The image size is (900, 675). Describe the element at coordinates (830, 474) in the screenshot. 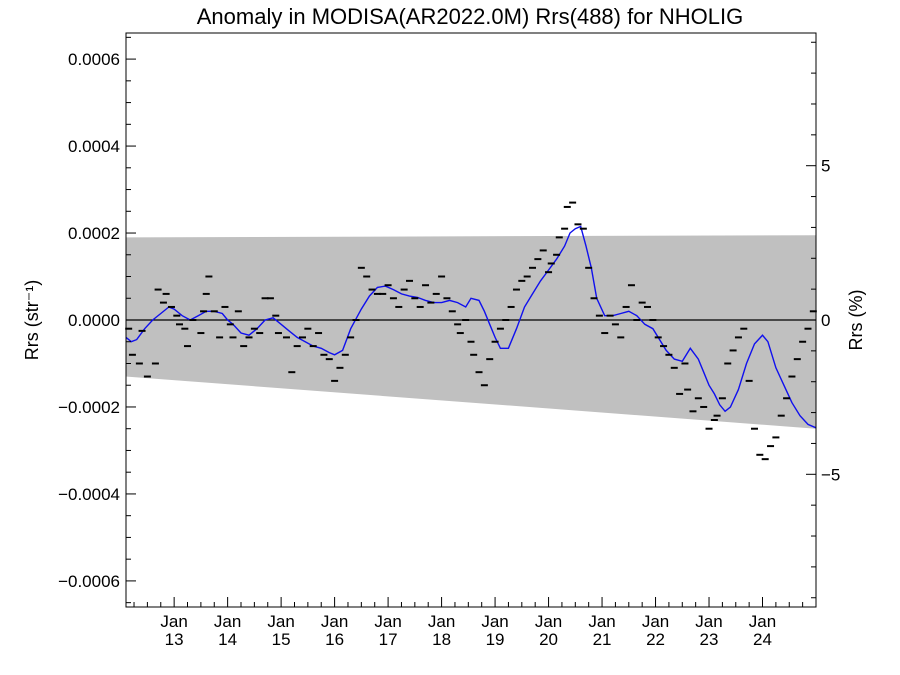

I see `y-right-tick-label: −5` at that location.